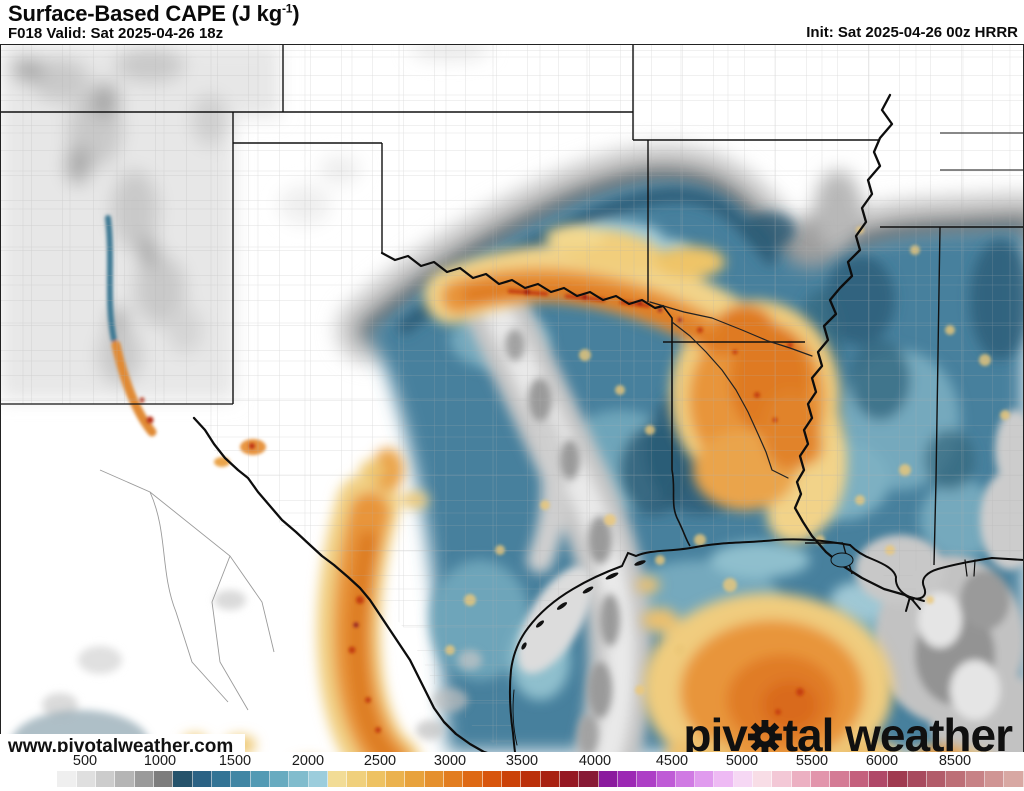 The image size is (1024, 791). Describe the element at coordinates (522, 761) in the screenshot. I see `colorbar-tick-label: 3500` at that location.